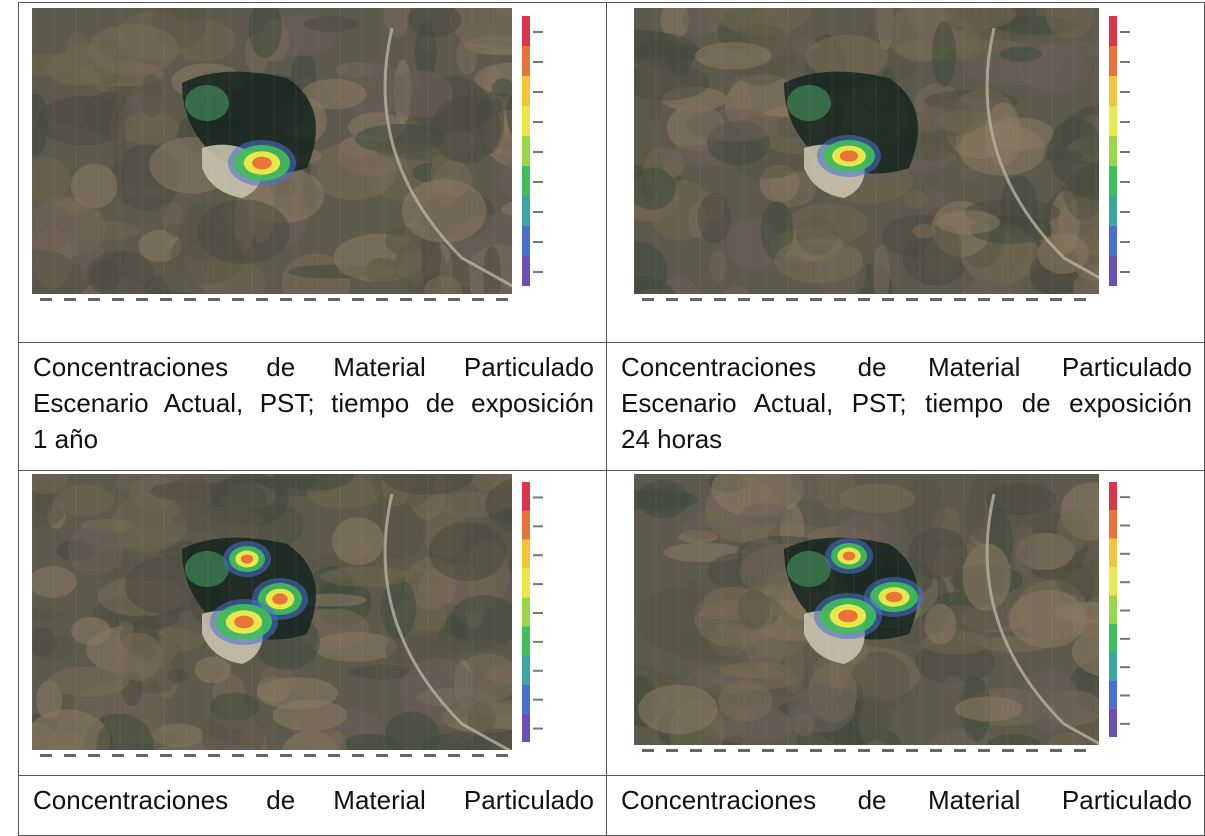  What do you see at coordinates (1119, 616) in the screenshot?
I see `legend-panel` at bounding box center [1119, 616].